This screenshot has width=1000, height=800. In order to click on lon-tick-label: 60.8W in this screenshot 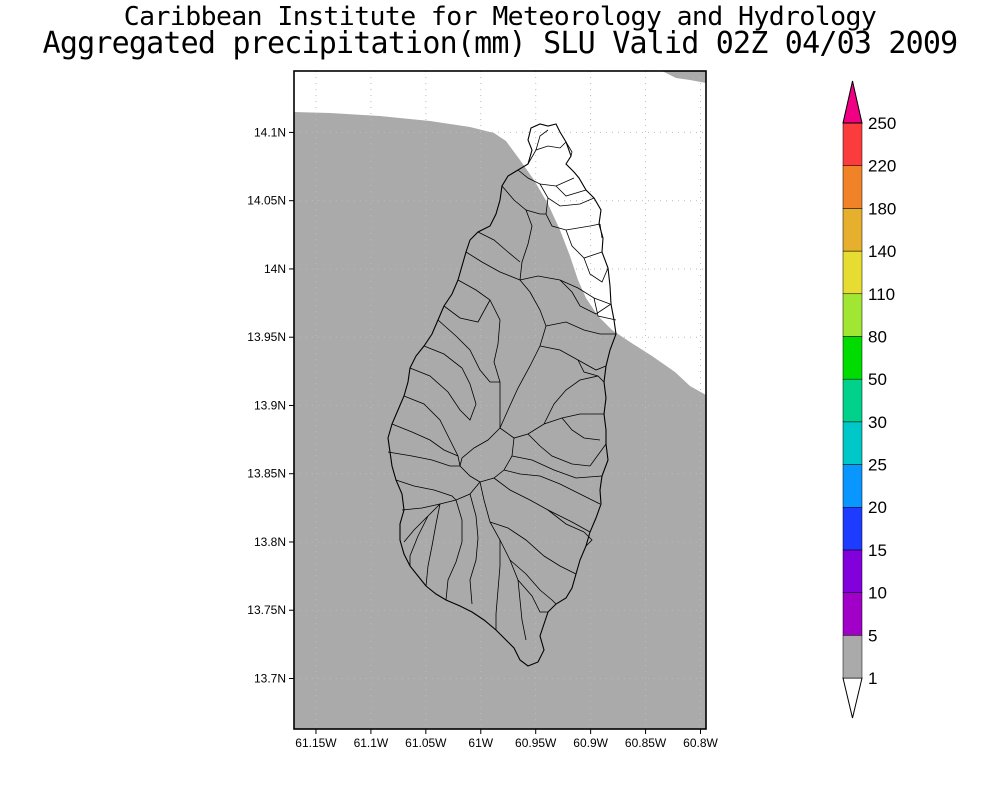, I will do `click(700, 743)`.